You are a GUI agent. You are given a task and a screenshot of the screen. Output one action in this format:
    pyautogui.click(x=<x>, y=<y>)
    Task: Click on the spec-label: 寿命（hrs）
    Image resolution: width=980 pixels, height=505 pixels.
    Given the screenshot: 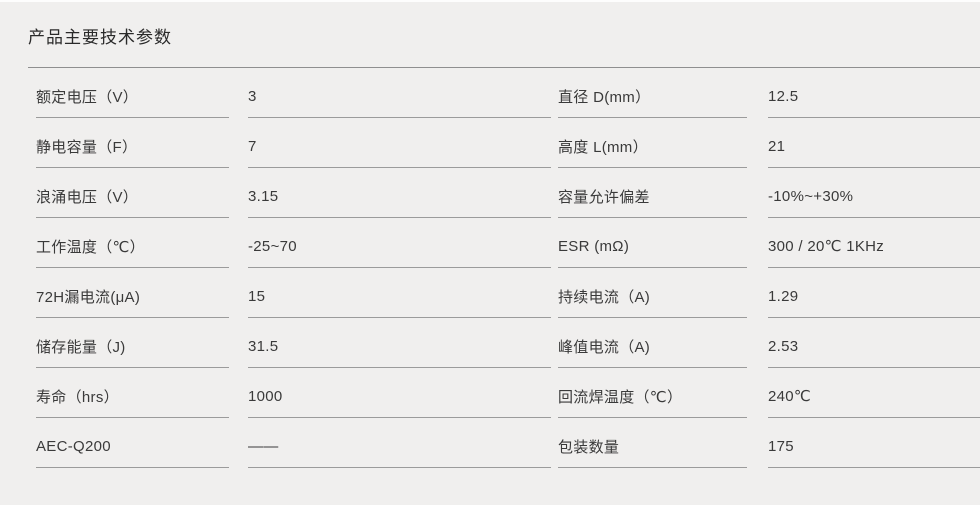 What is the action you would take?
    pyautogui.click(x=132, y=393)
    